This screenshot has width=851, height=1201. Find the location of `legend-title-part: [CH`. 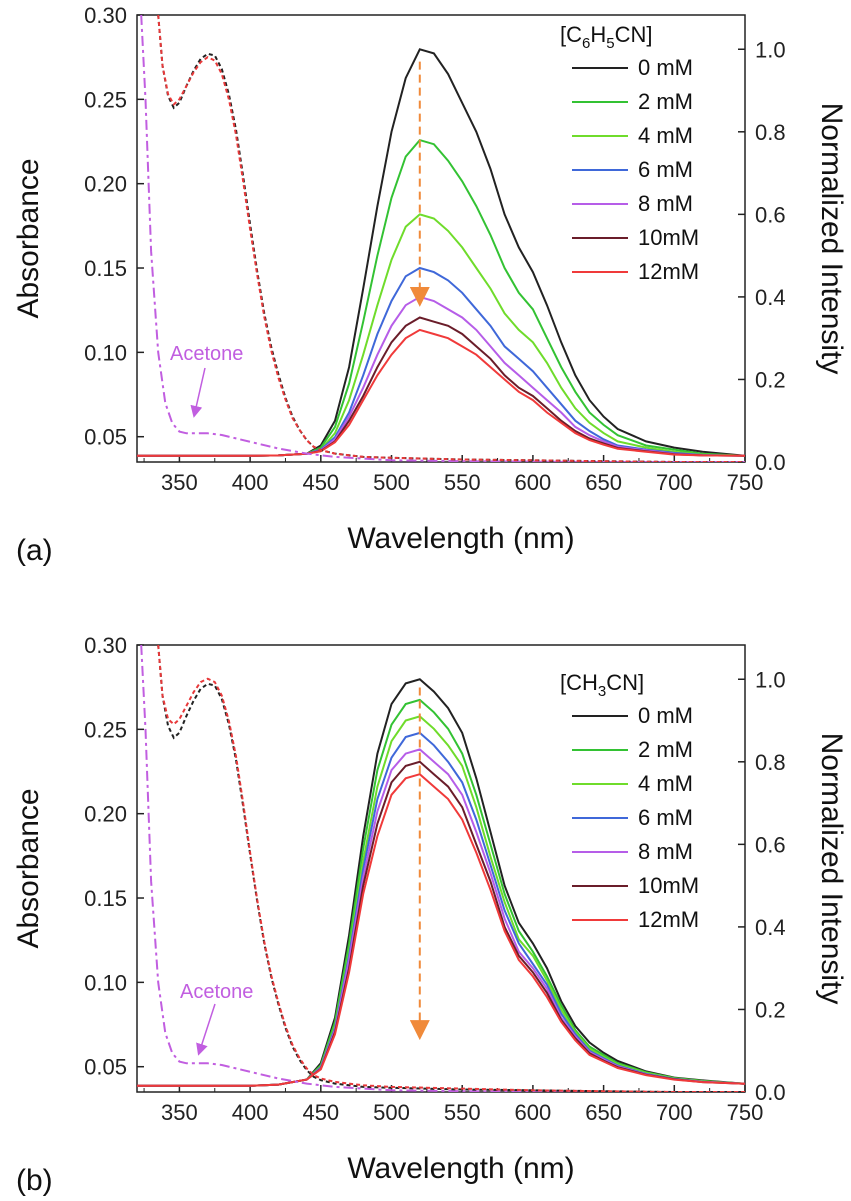

legend-title-part: [CH is located at coordinates (579, 682).